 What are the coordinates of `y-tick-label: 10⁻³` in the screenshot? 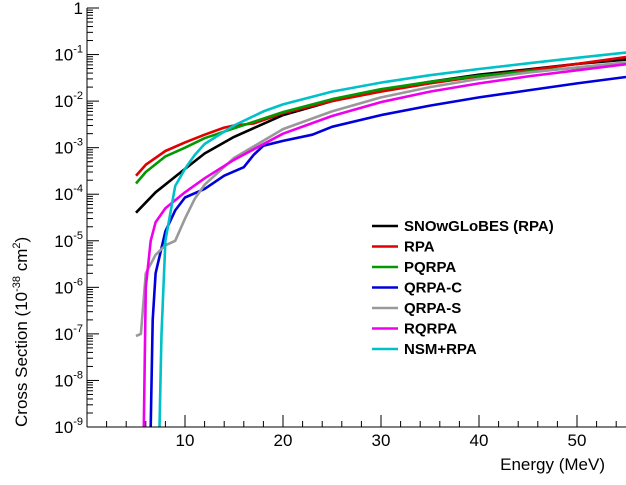 It's located at (68, 147).